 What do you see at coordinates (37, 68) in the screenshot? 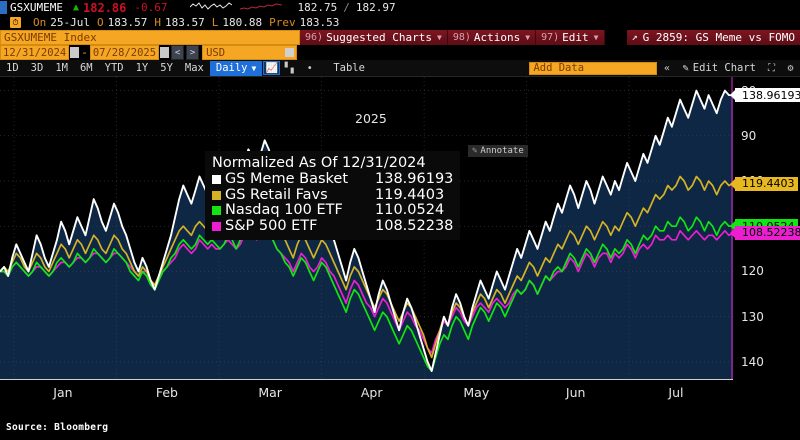
I see `range-3d: 3D` at bounding box center [37, 68].